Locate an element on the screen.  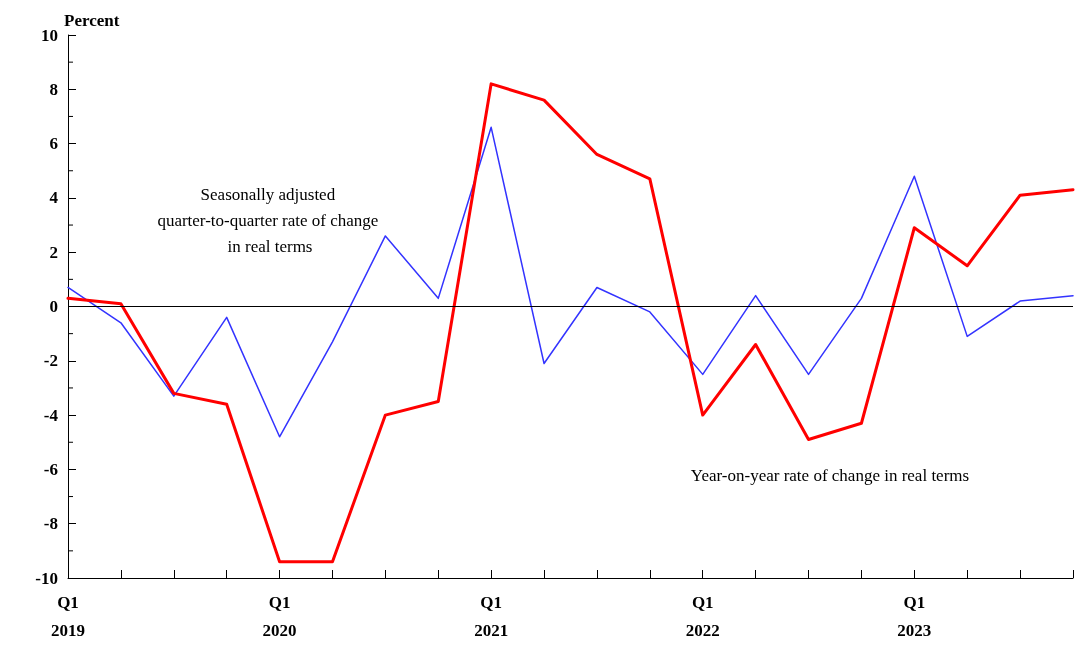
y-tick-label: 4 is located at coordinates (54, 198).